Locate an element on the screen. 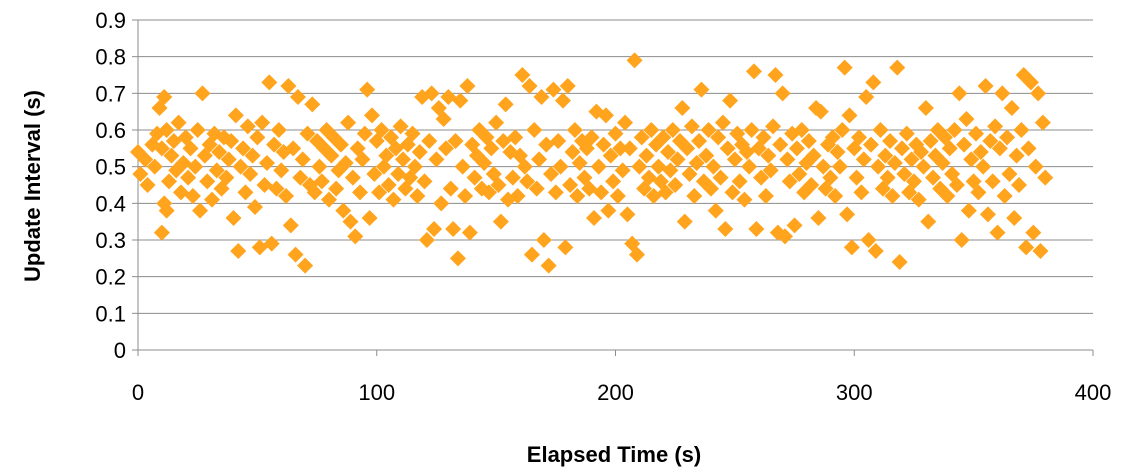  x-tick-label: 400 is located at coordinates (1093, 392).